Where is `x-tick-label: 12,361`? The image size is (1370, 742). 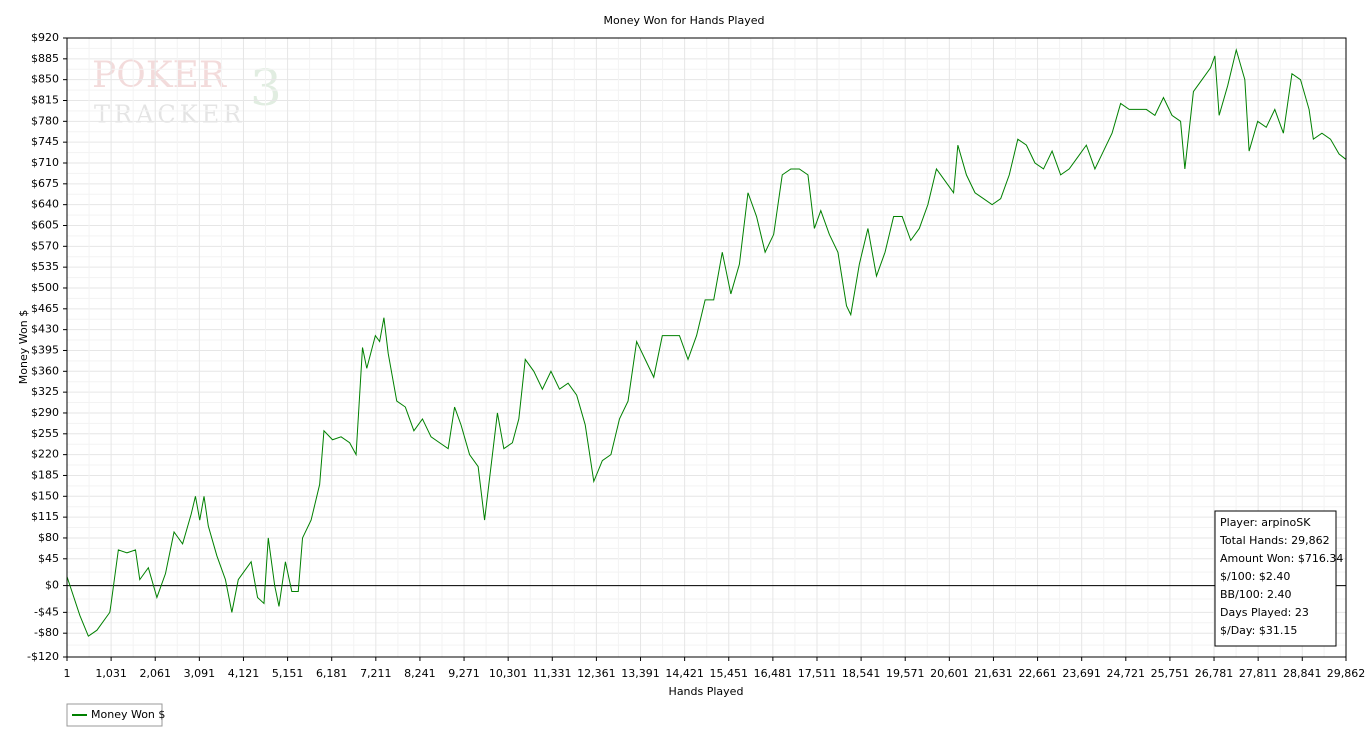
x-tick-label: 12,361 is located at coordinates (596, 673).